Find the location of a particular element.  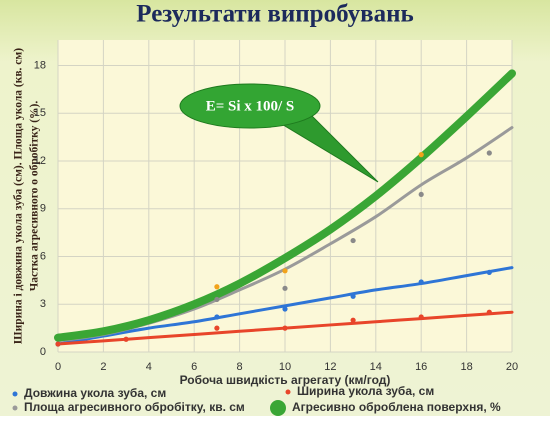

x-tick-label: 8 is located at coordinates (240, 367).